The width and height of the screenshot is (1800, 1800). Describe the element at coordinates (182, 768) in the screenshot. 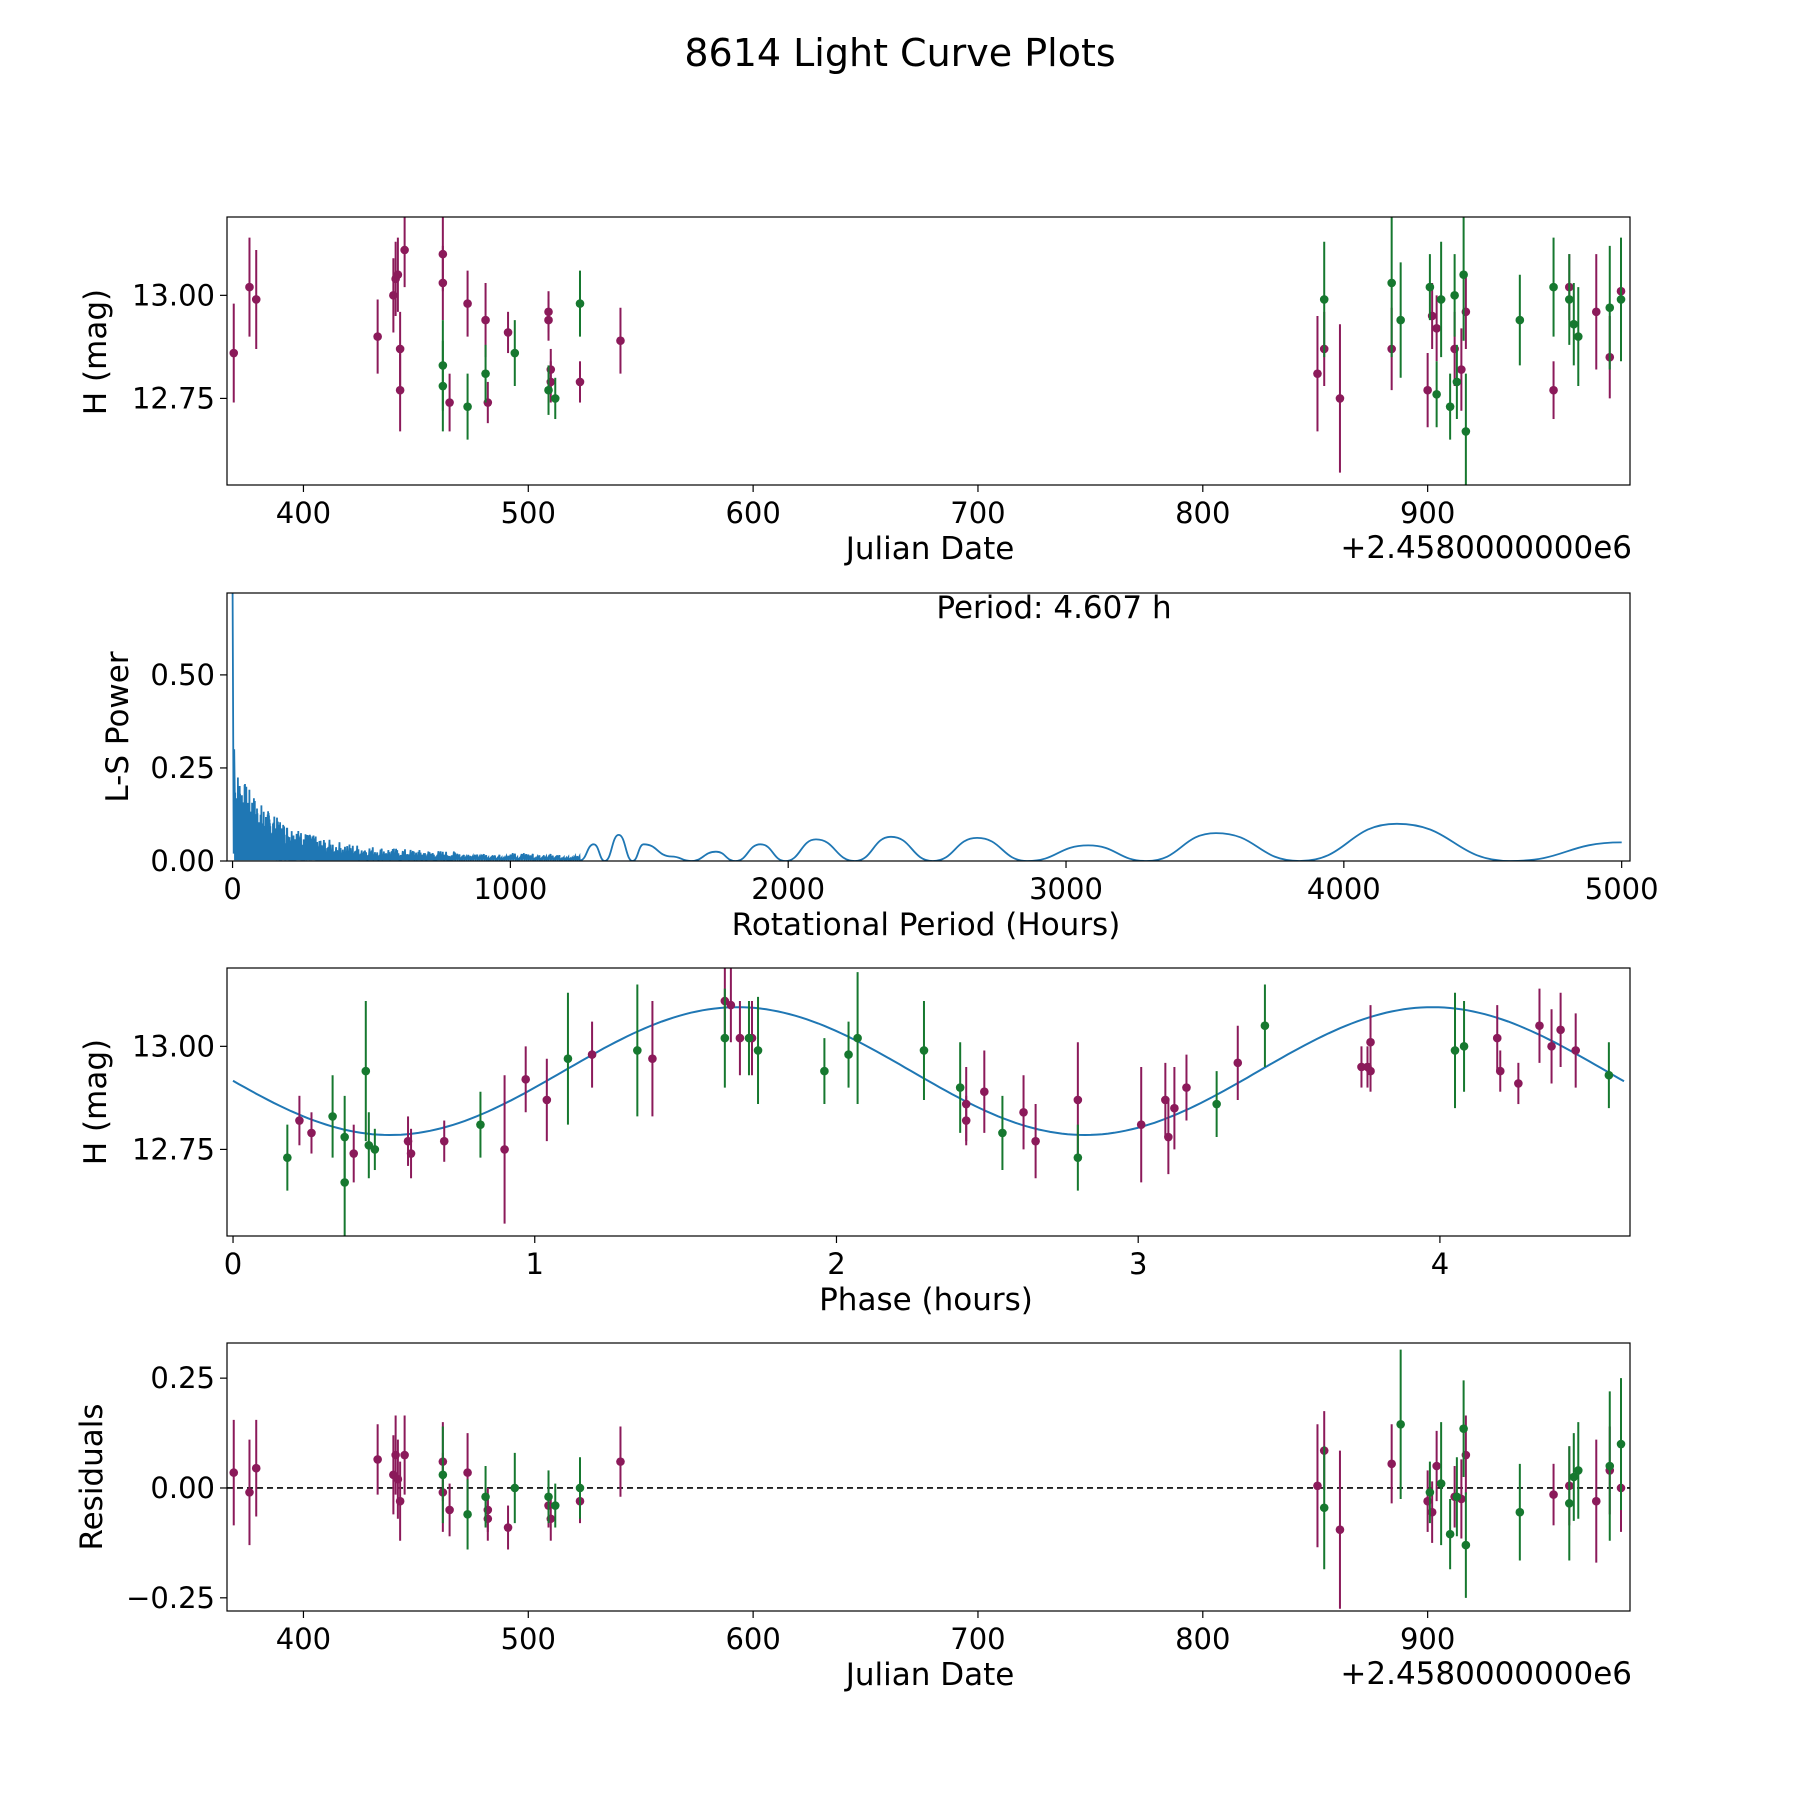

I see `periodogram-ytick-label: 0.25` at that location.